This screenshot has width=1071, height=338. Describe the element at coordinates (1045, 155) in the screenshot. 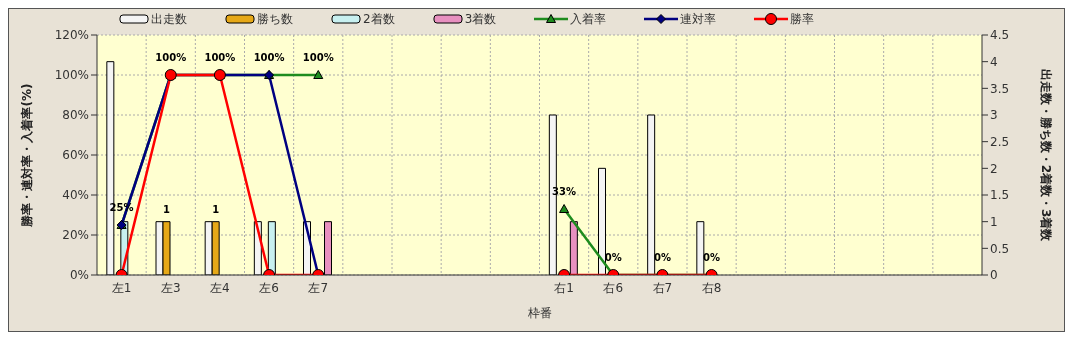

I see `y2-axis-title: 出走数・勝ち数・2着数・3着数` at that location.